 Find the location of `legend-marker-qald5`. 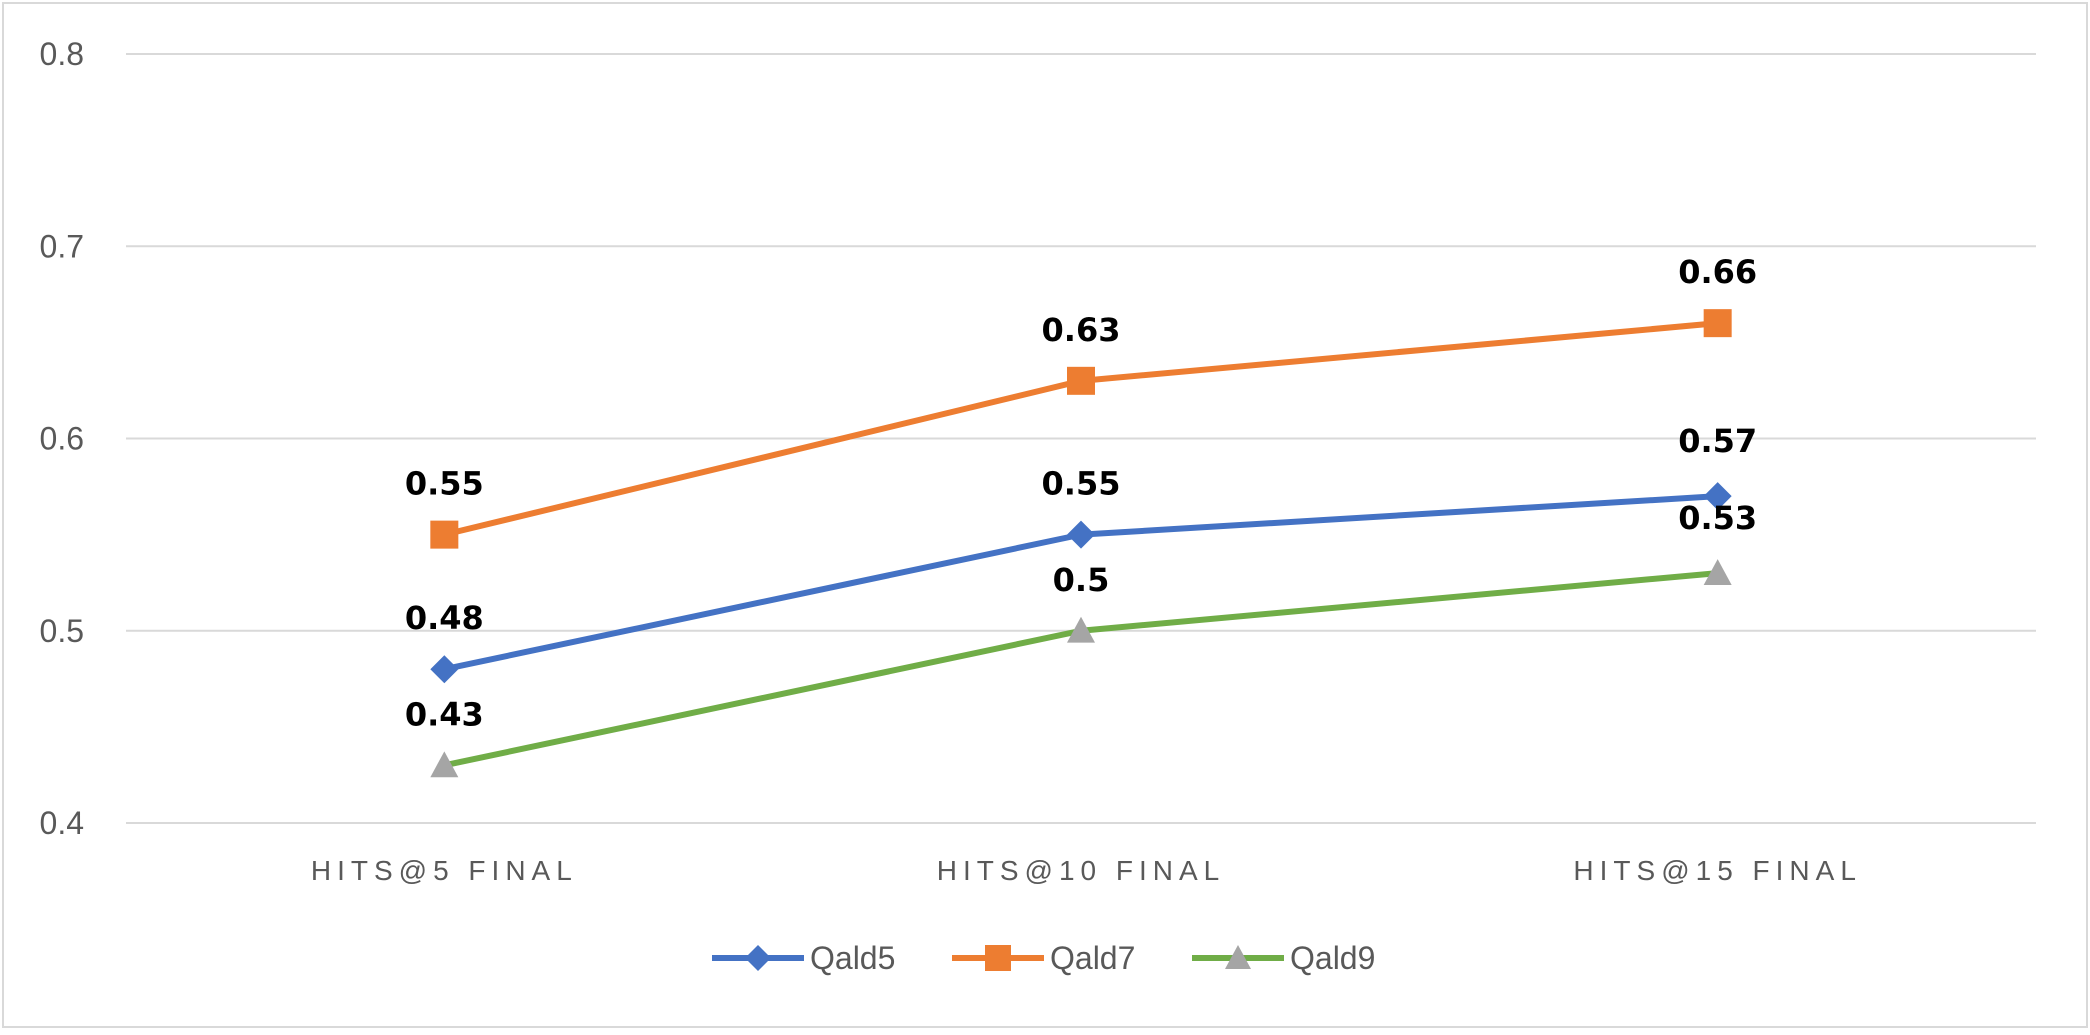

legend-marker-qald5 is located at coordinates (758, 958).